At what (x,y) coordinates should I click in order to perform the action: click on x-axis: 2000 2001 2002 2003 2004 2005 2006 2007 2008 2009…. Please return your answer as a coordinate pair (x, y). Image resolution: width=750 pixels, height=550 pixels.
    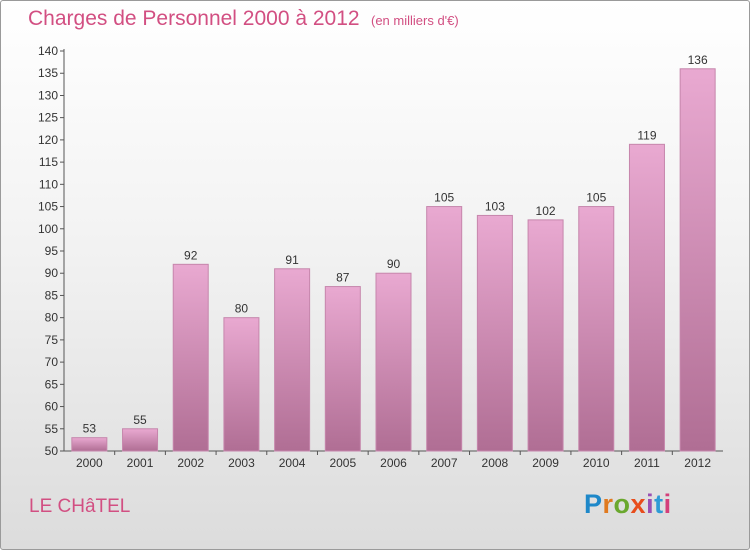
    Looking at the image, I should click on (393, 460).